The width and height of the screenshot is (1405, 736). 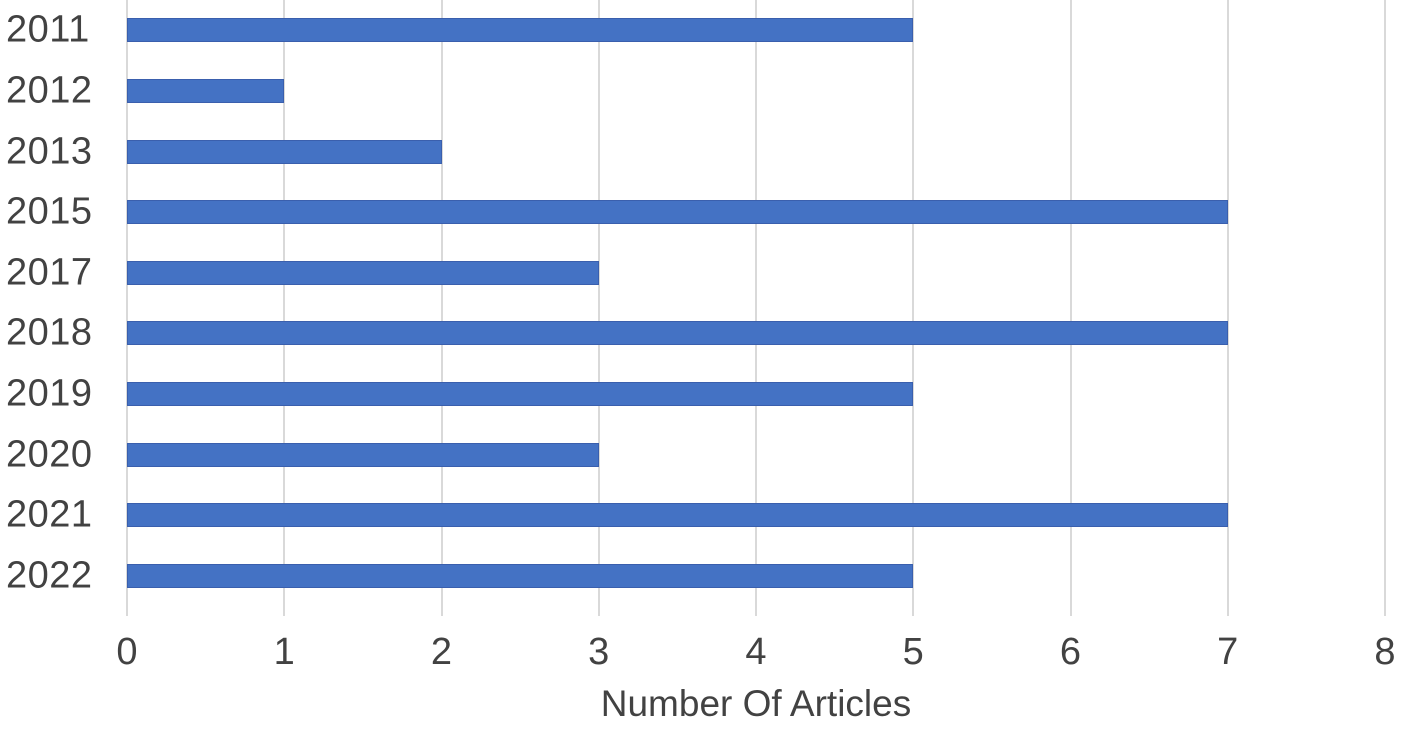 I want to click on y-axis-label-2011: 2011, so click(x=48, y=29).